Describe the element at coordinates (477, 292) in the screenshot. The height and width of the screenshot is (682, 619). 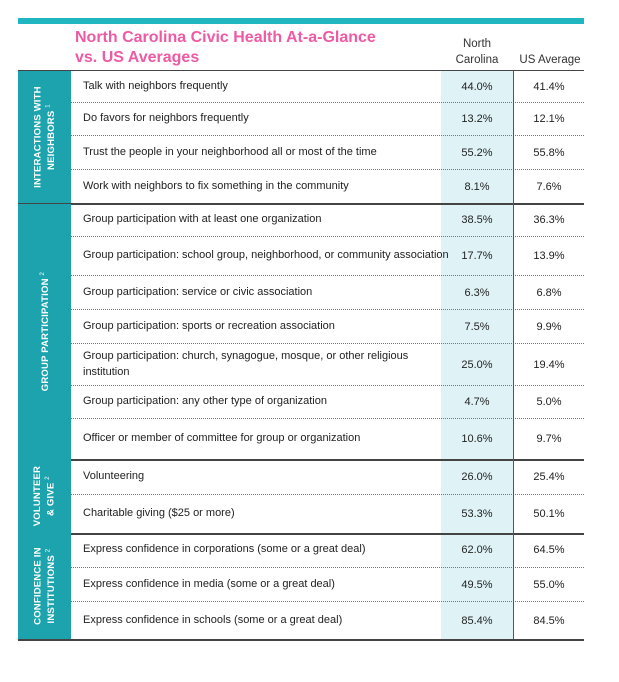
I see `north-carolina-value: 6.3%` at that location.